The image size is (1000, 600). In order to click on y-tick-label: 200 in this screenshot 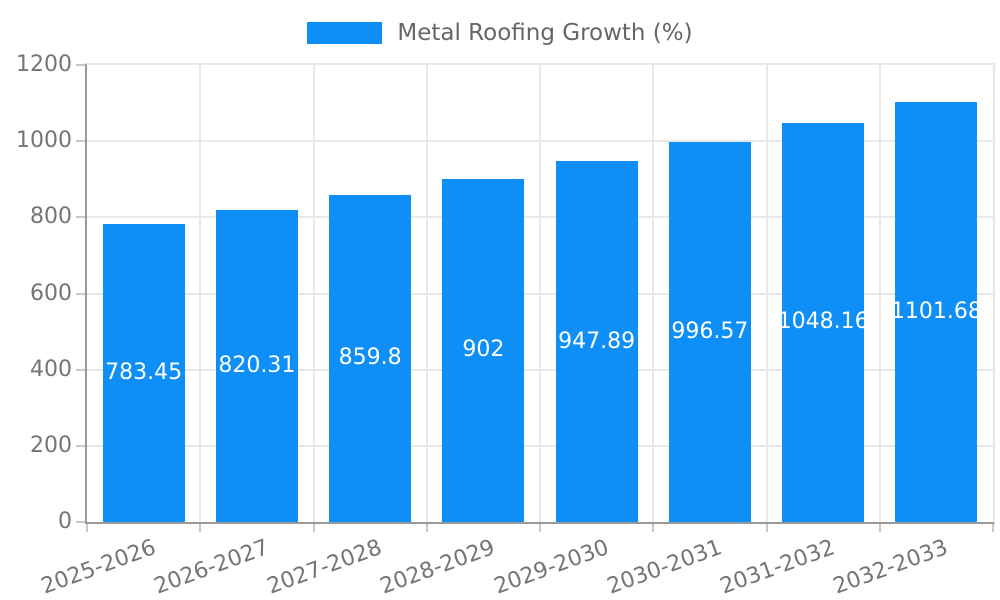, I will do `click(51, 445)`.